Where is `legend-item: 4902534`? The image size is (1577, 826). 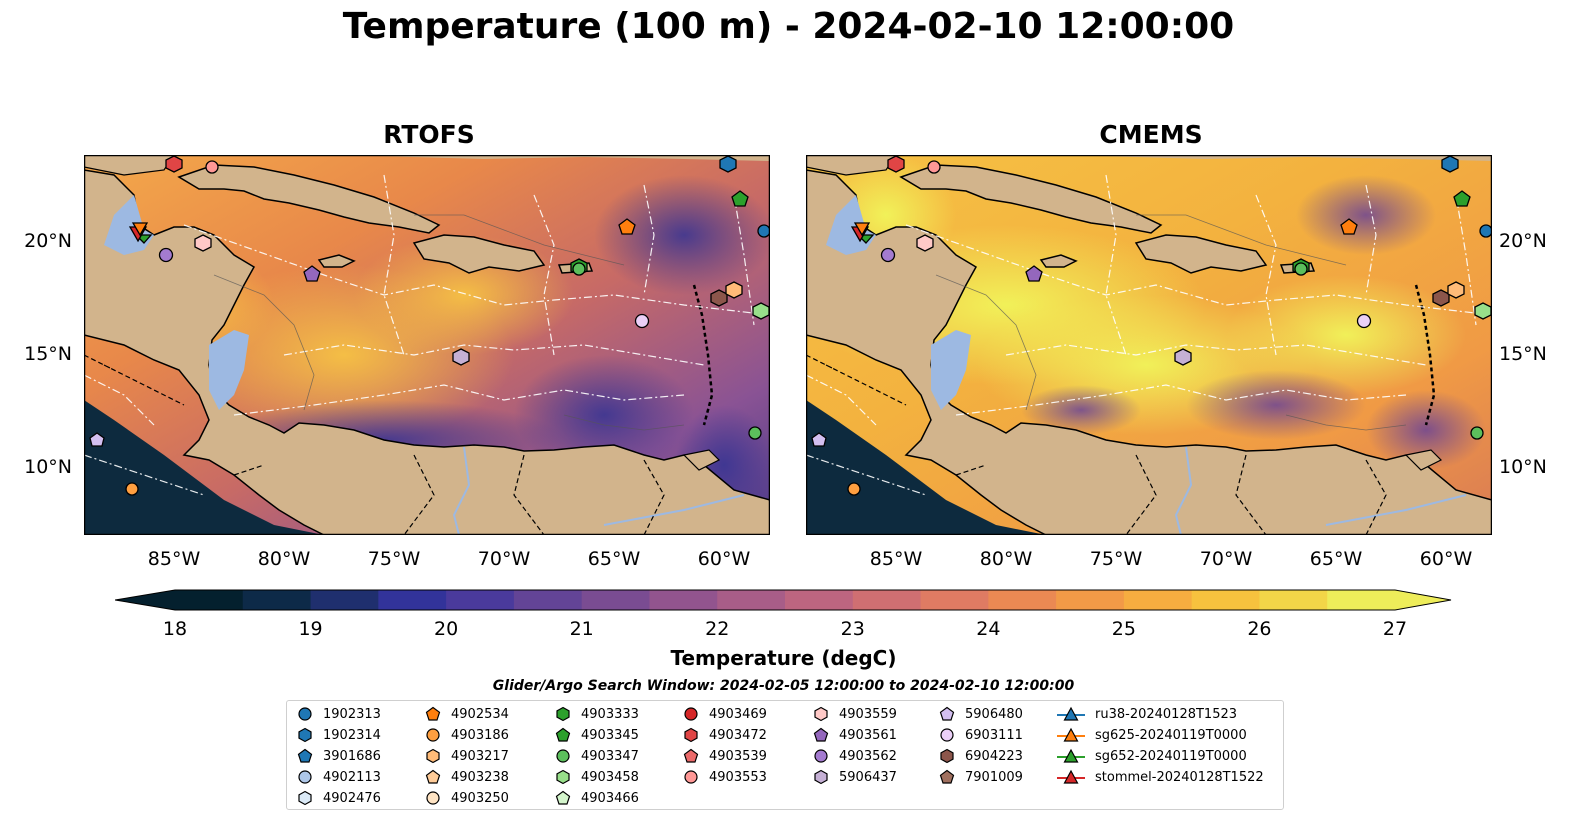
legend-item: 4902534 is located at coordinates (467, 714).